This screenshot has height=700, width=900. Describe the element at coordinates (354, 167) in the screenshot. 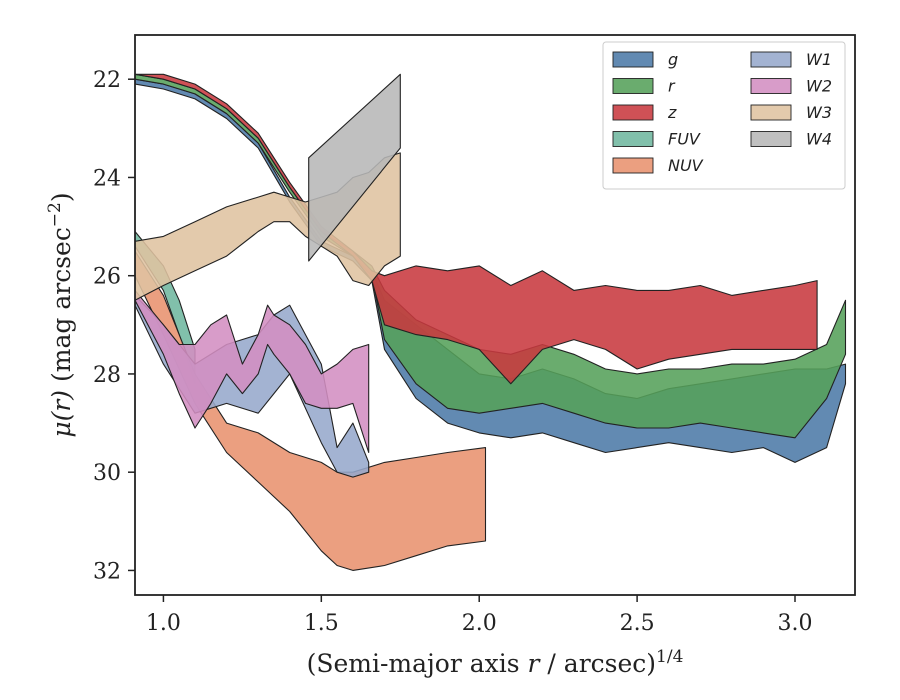

I see `series-band-w4` at that location.